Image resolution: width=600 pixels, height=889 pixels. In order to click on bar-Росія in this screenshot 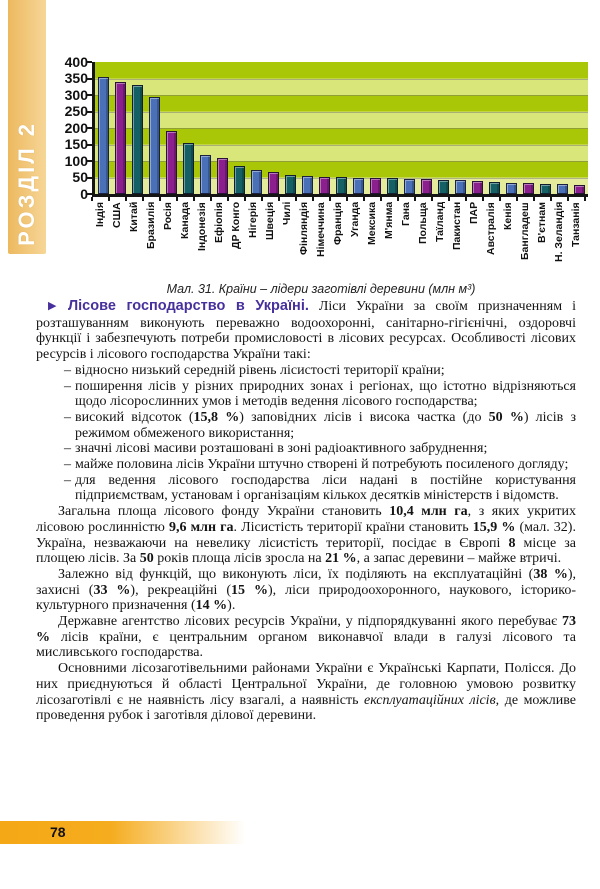, I will do `click(171, 162)`.